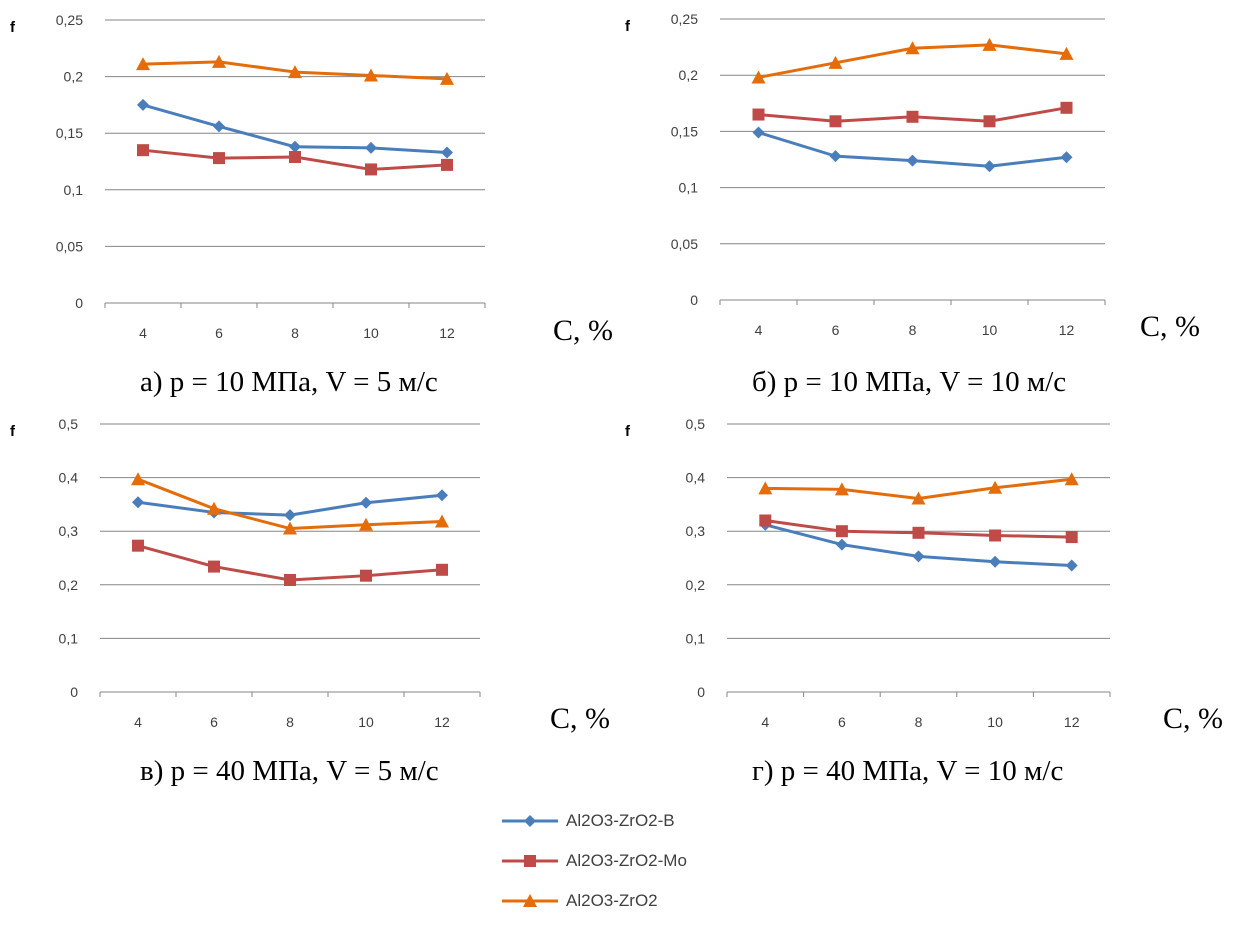 This screenshot has height=936, width=1233. What do you see at coordinates (626, 860) in the screenshot?
I see `legend-label-mo: Al2O3-ZrO2-Mo` at bounding box center [626, 860].